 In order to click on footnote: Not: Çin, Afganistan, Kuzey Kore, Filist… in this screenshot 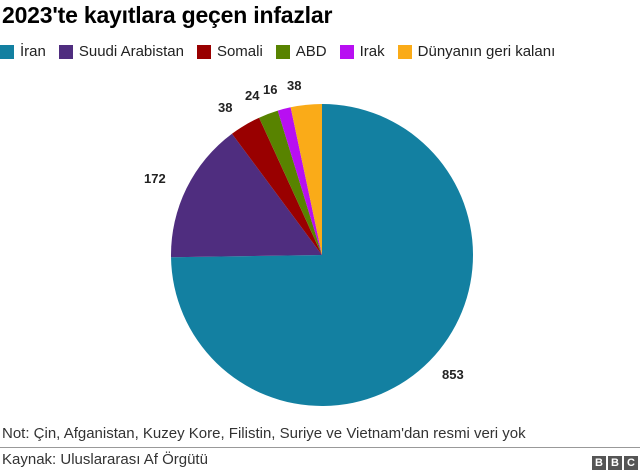, I will do `click(264, 433)`.